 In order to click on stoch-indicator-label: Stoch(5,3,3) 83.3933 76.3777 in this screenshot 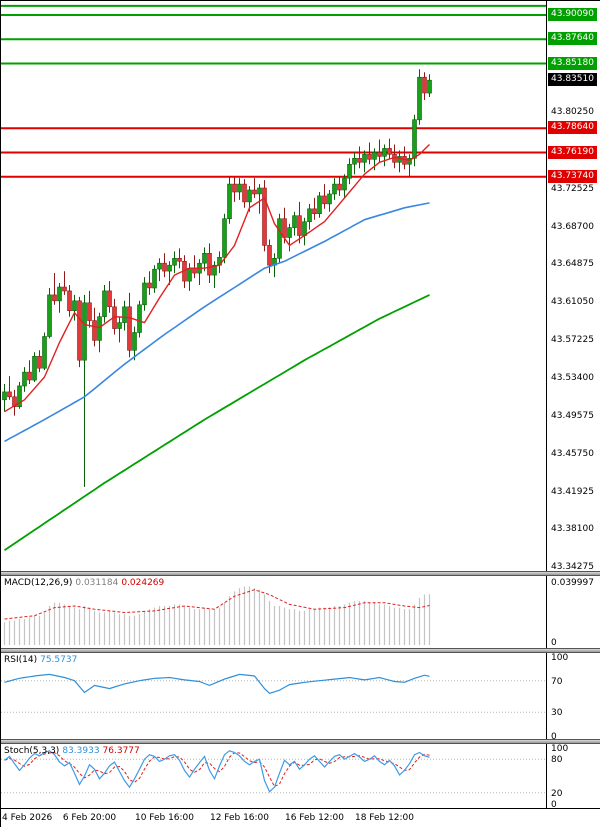, I will do `click(73, 751)`.